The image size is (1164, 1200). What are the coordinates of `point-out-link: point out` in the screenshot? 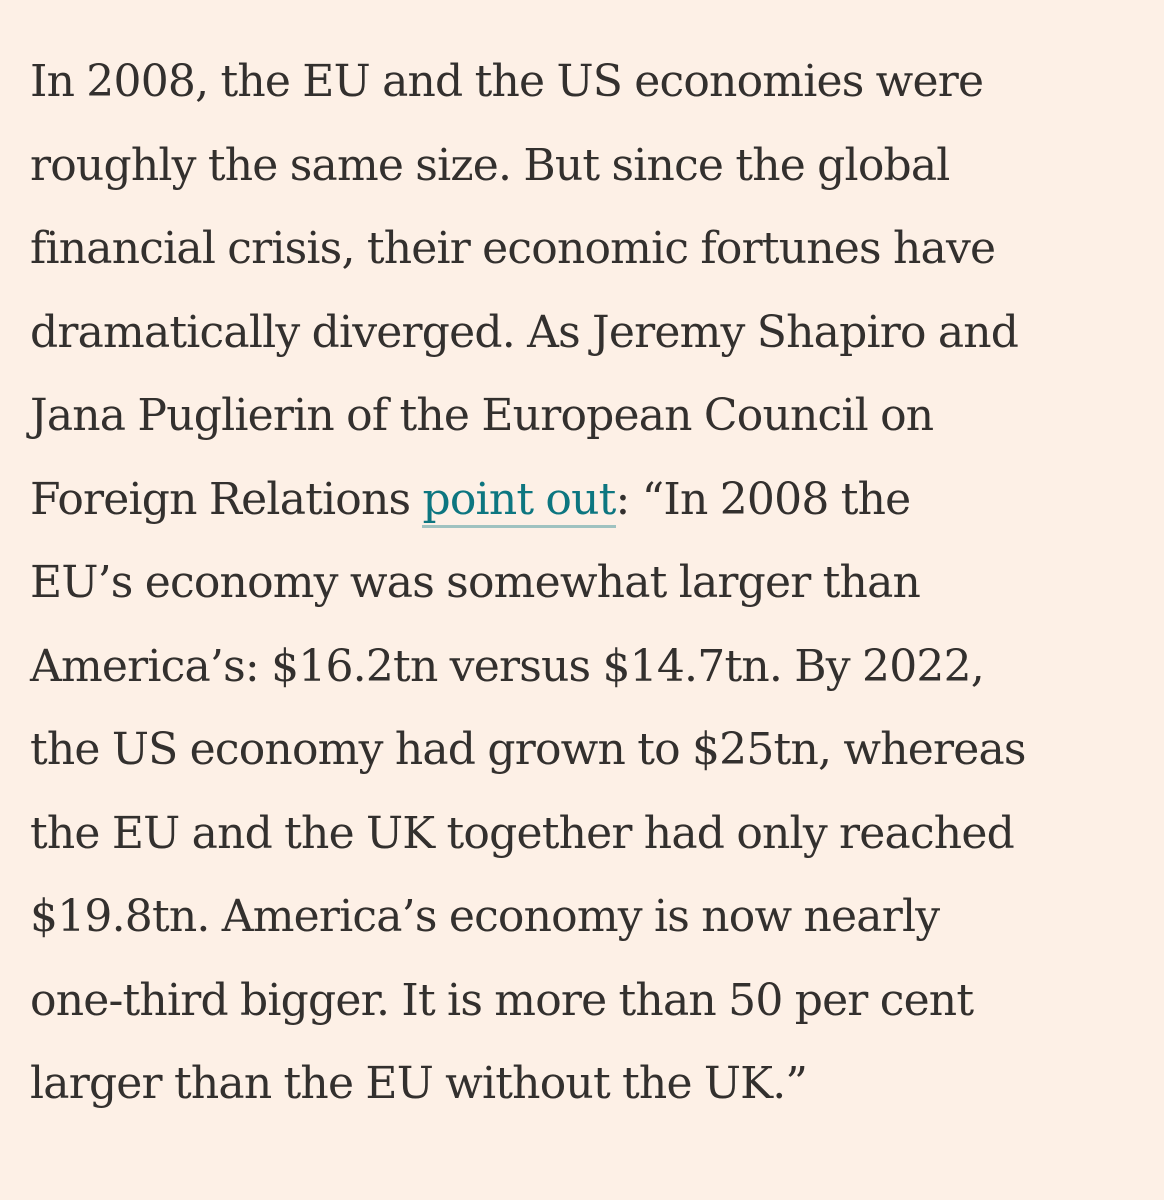 It's located at (519, 500).